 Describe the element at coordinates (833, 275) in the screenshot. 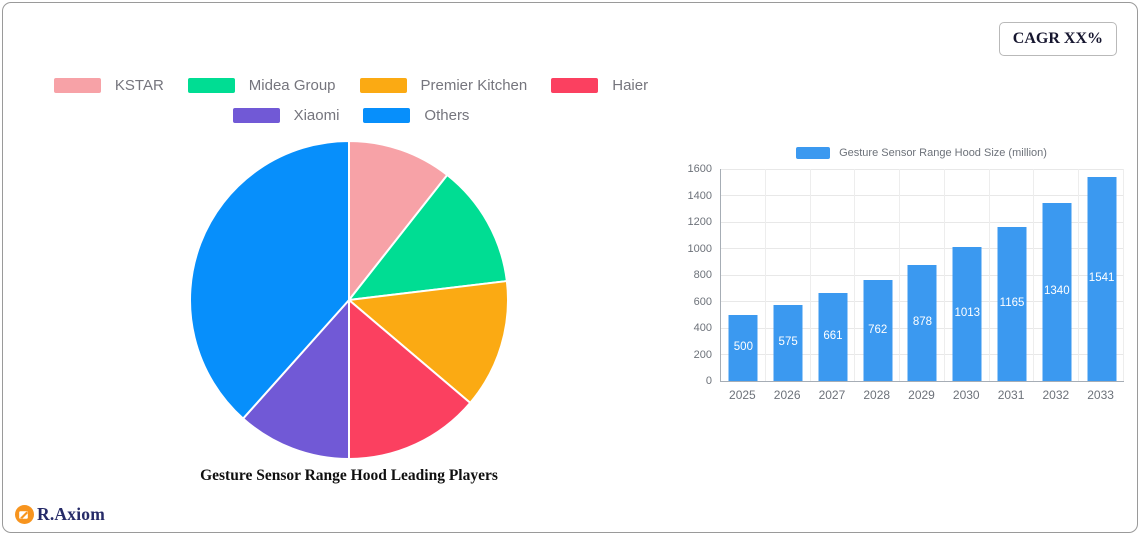

I see `bar-cell-2027: 661` at that location.